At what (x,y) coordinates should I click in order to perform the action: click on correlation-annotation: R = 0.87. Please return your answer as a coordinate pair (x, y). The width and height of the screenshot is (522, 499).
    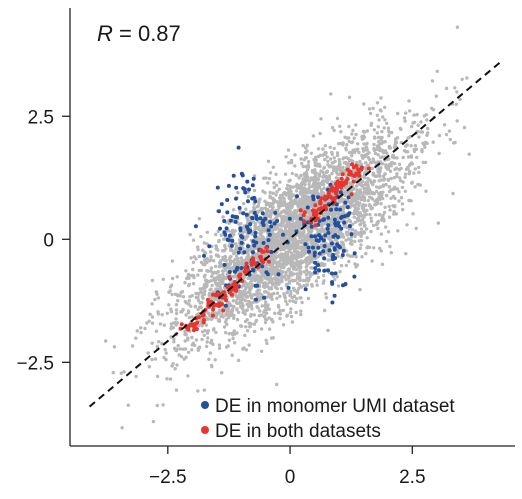
    Looking at the image, I should click on (139, 33).